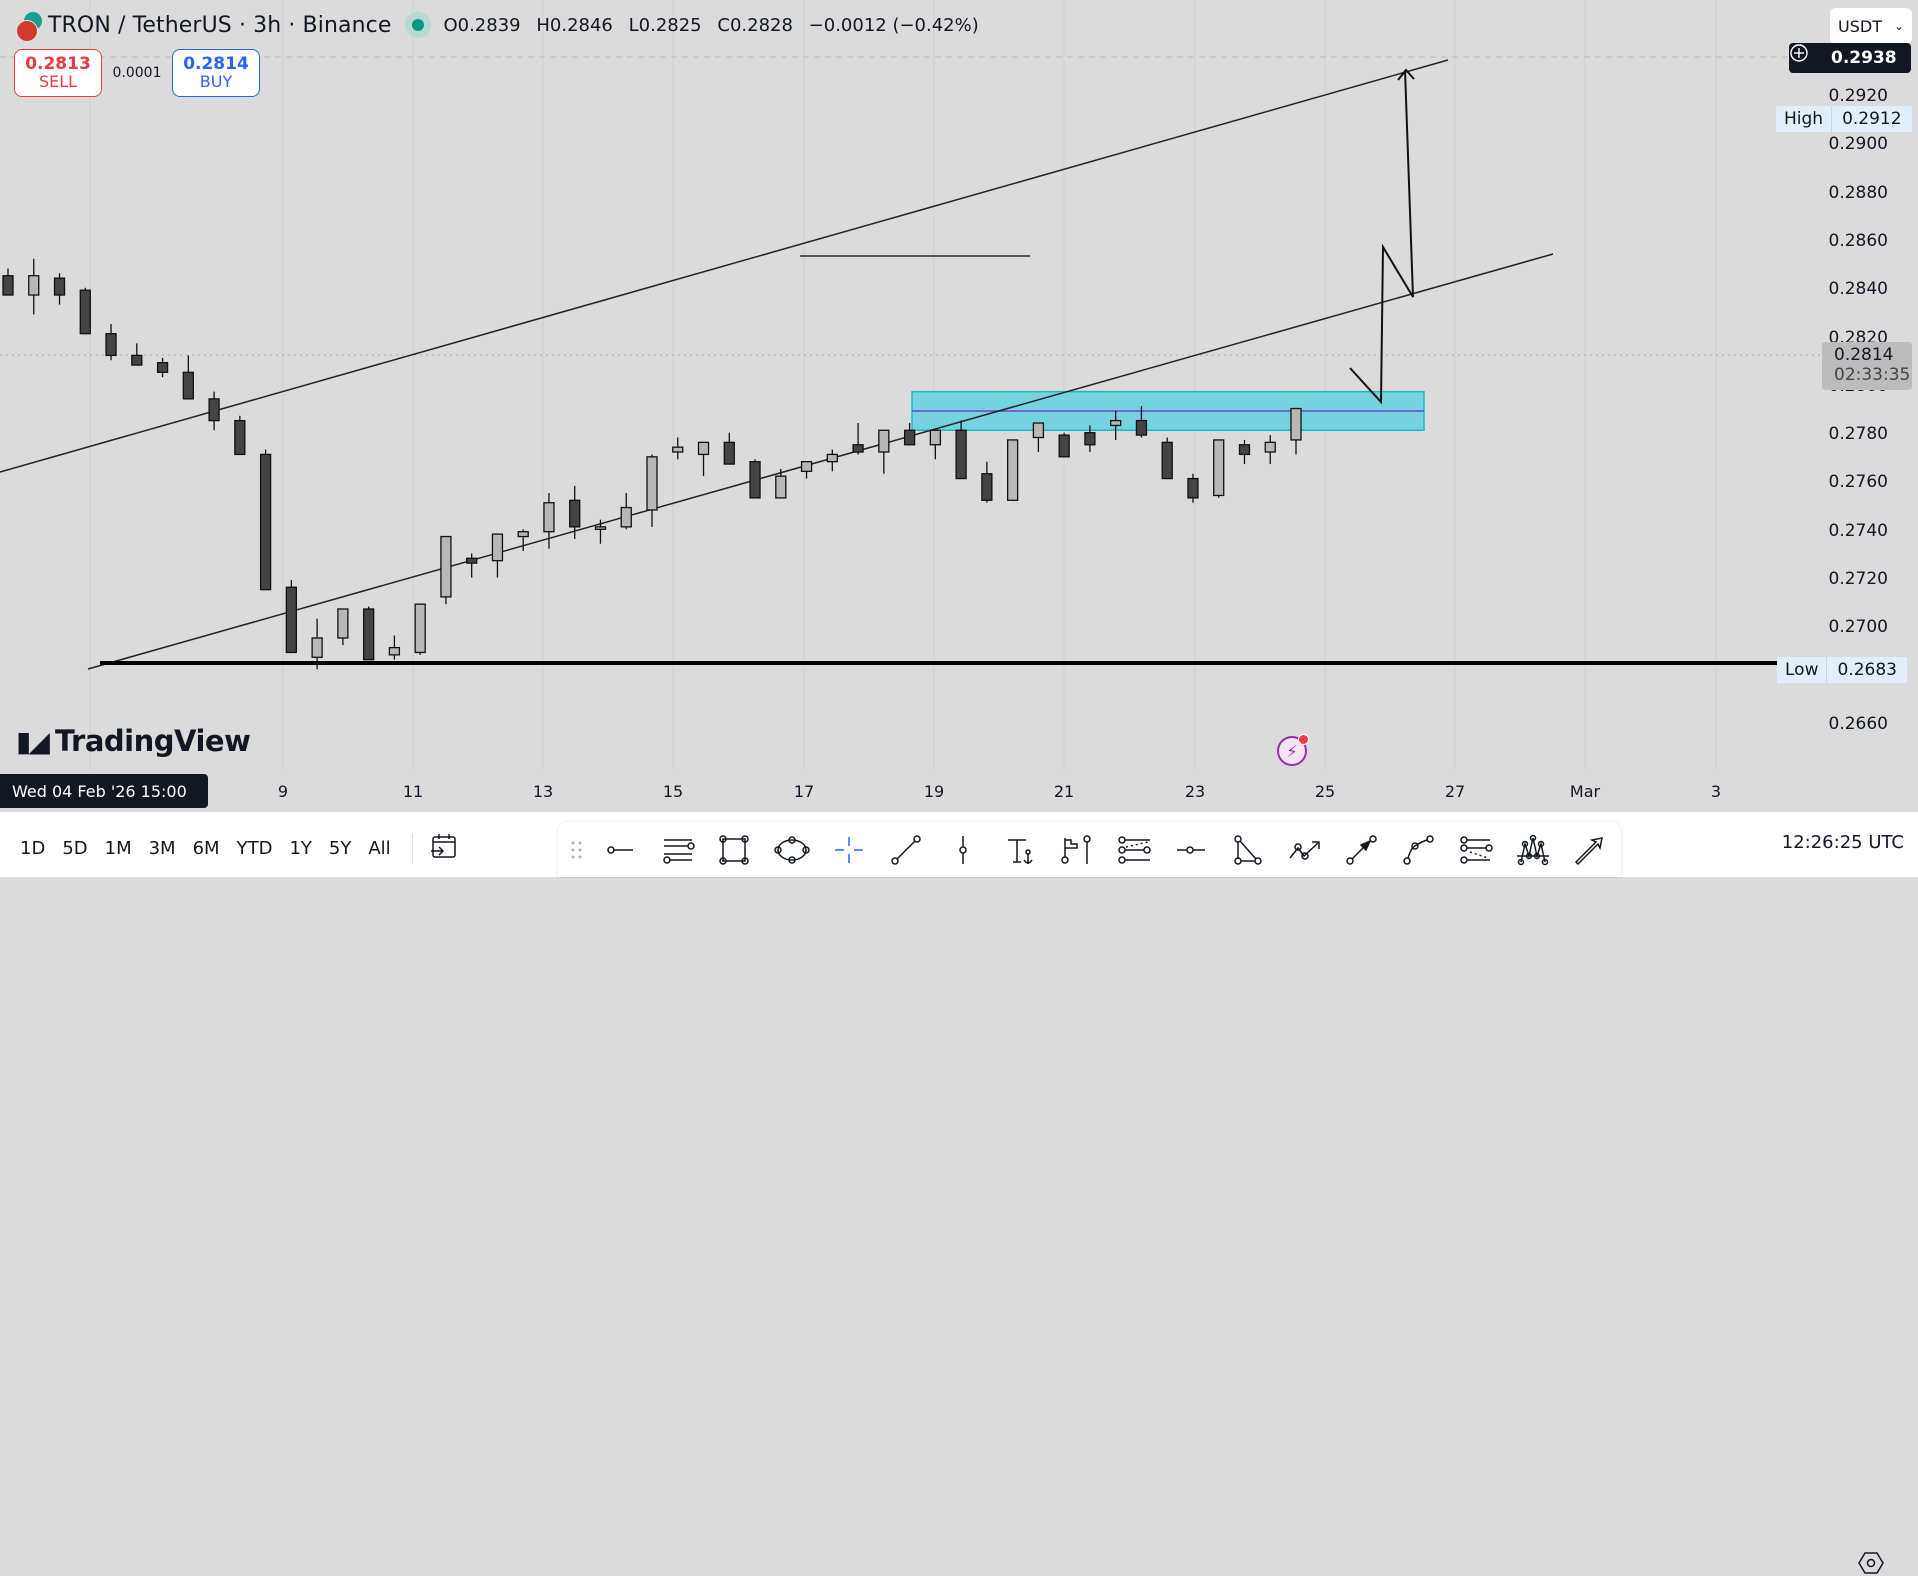 The width and height of the screenshot is (1918, 1576). What do you see at coordinates (577, 850) in the screenshot?
I see `drag-handle-icon` at bounding box center [577, 850].